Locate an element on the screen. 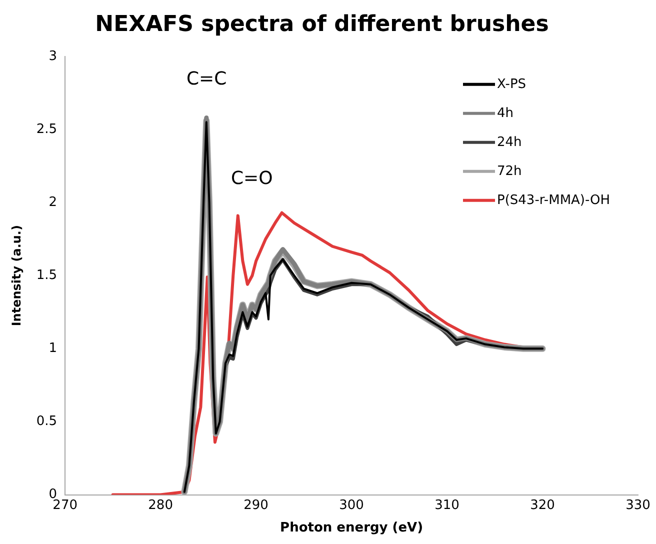 The image size is (656, 544). legend-label: 72h is located at coordinates (509, 171).